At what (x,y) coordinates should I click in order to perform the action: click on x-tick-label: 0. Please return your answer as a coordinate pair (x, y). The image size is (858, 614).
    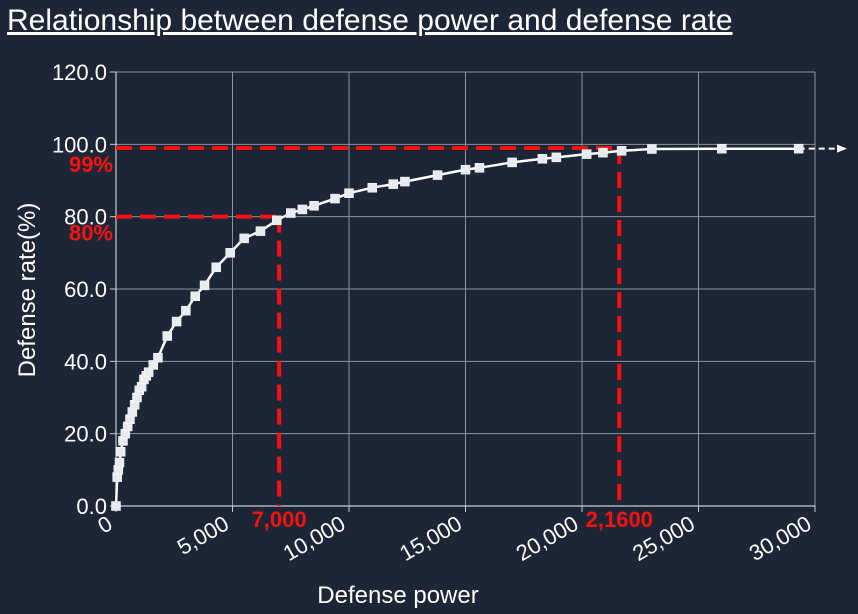
    Looking at the image, I should click on (104, 525).